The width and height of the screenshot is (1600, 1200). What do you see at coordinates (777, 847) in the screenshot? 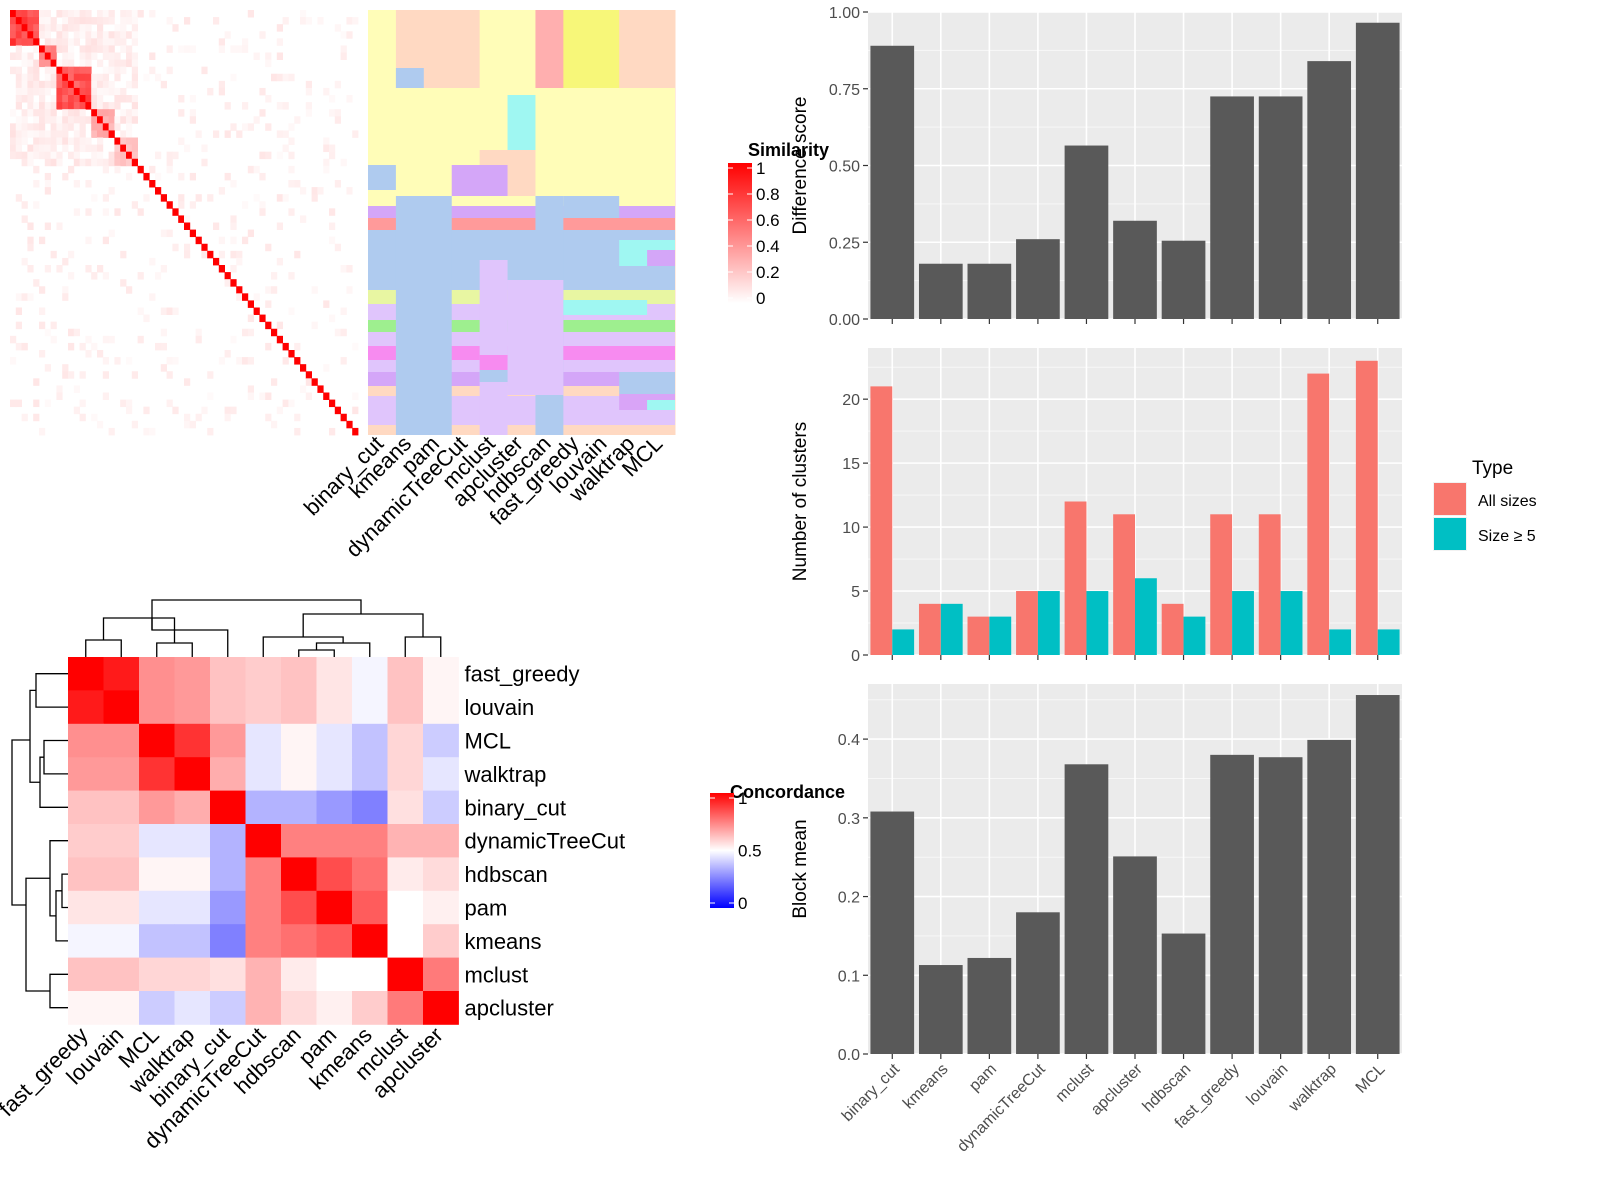
I see `concordance-legend: Concordance 1 0.5 0` at bounding box center [777, 847].